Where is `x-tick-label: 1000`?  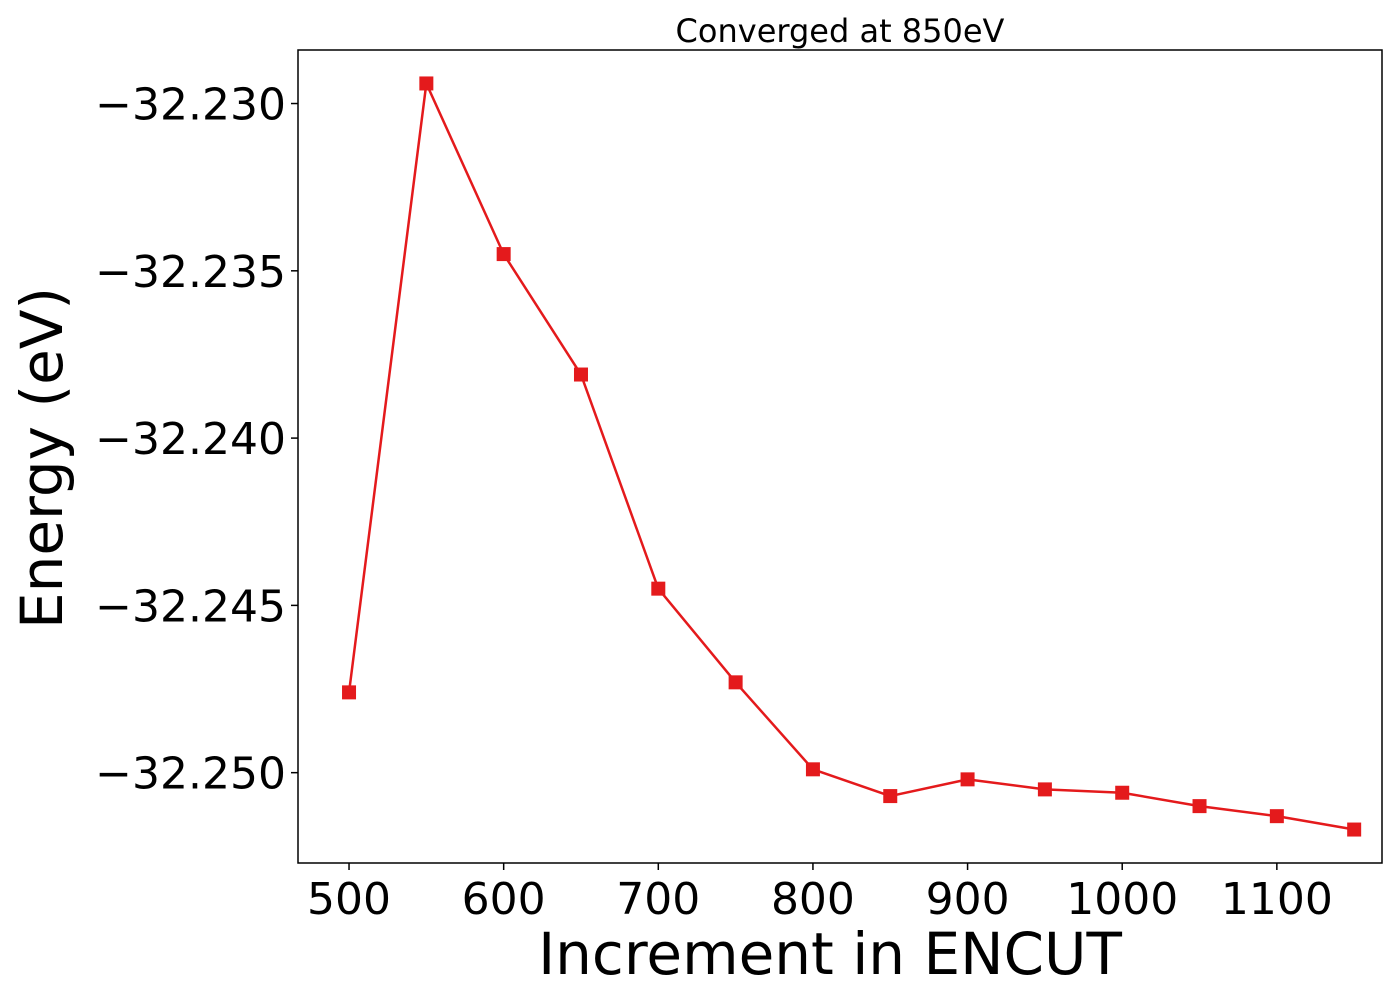 x-tick-label: 1000 is located at coordinates (1122, 899).